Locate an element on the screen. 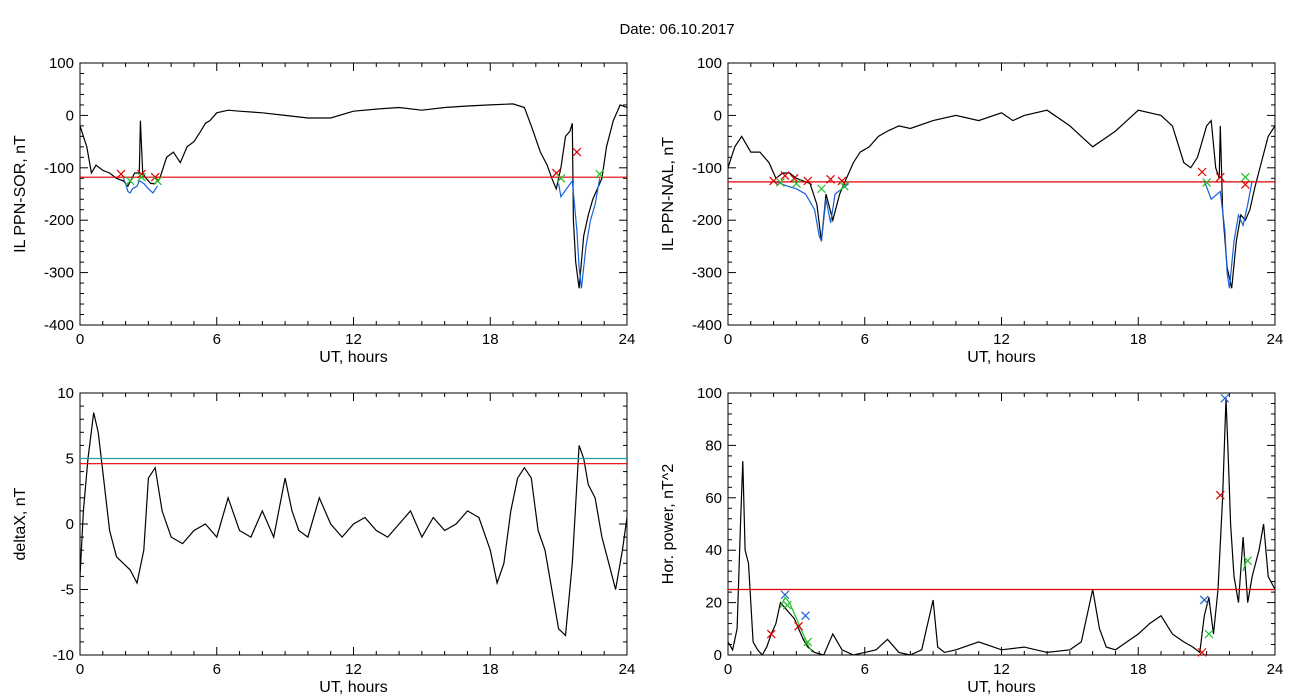 The width and height of the screenshot is (1300, 700). y-axis-title: Hor. power, nT^2 is located at coordinates (668, 524).